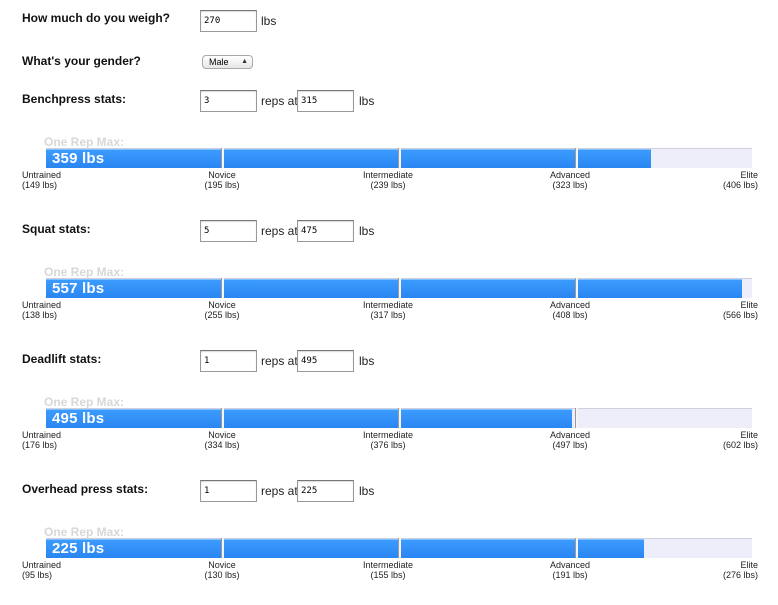  Describe the element at coordinates (570, 575) in the screenshot. I see `level-threshold: (191 lbs)` at that location.